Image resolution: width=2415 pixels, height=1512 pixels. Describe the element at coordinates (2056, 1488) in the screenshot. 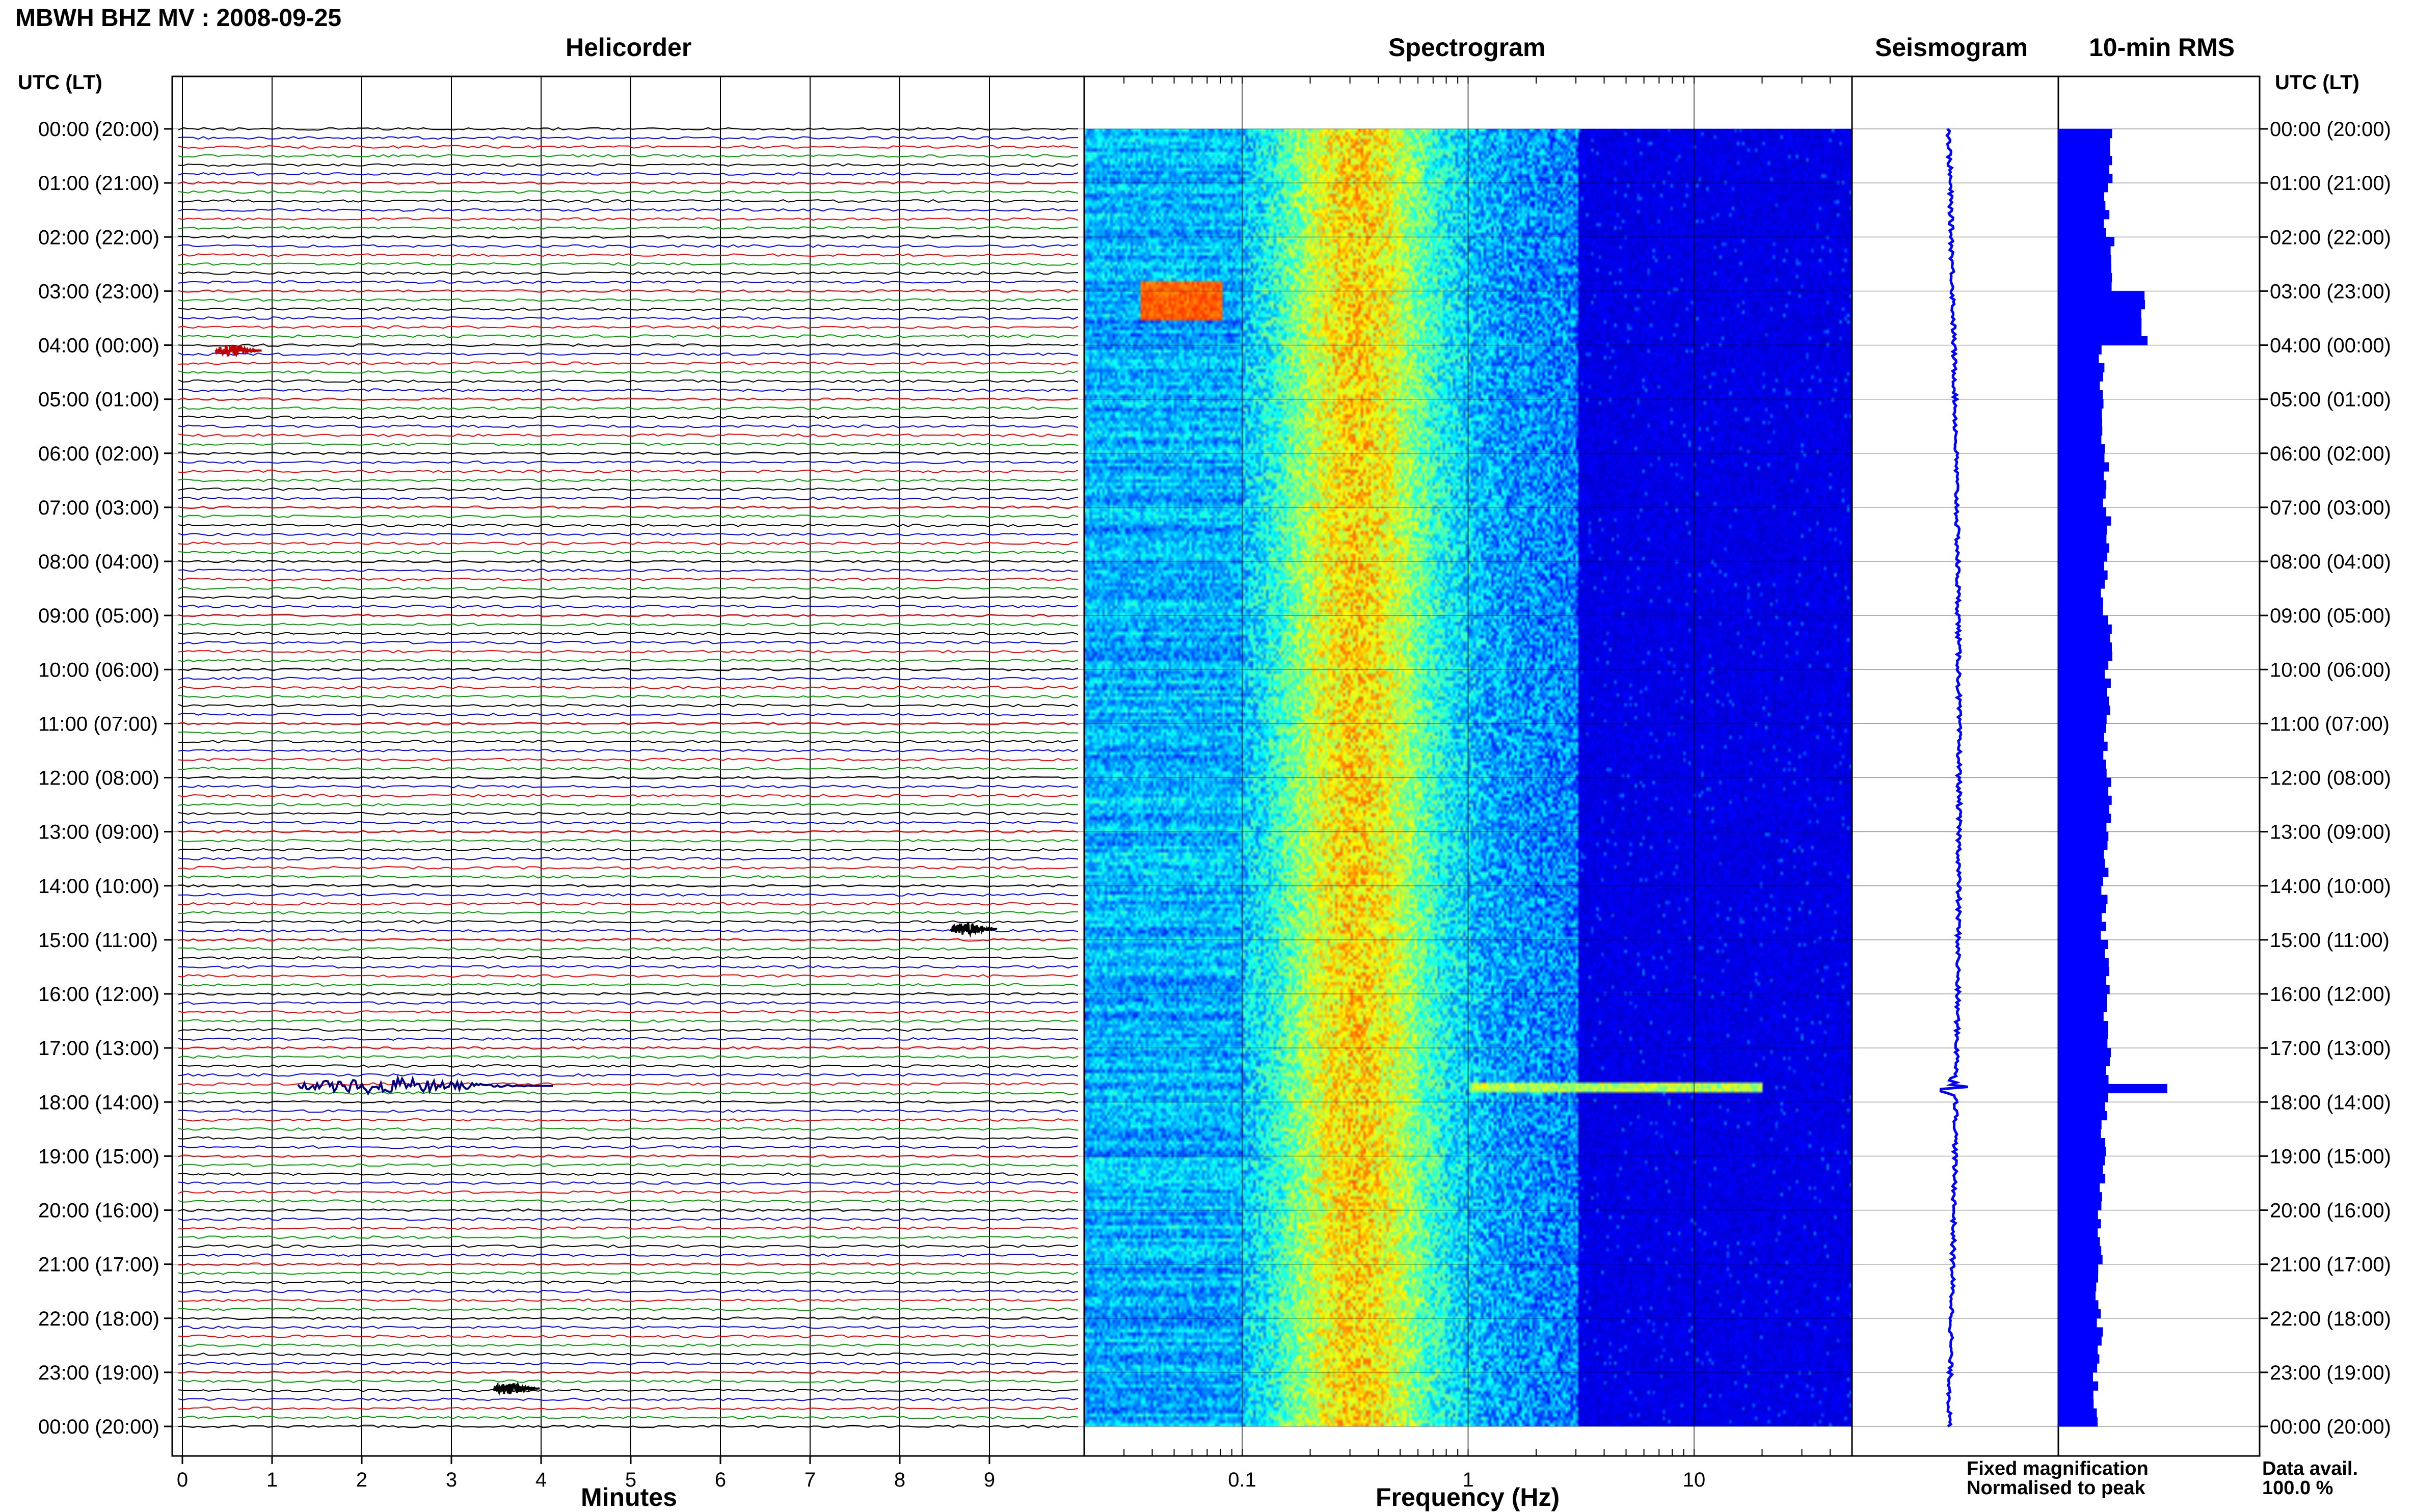

I see `legend-normalised-to-peak: Normalised to peak` at that location.